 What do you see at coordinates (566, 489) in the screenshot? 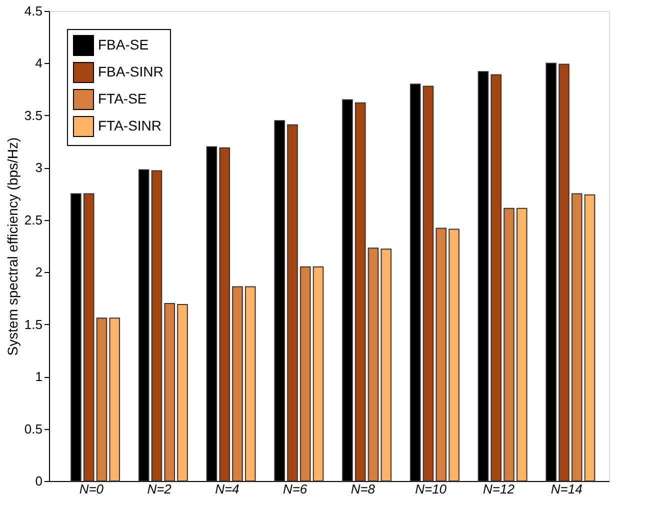
I see `x-tick-label: N=14` at bounding box center [566, 489].